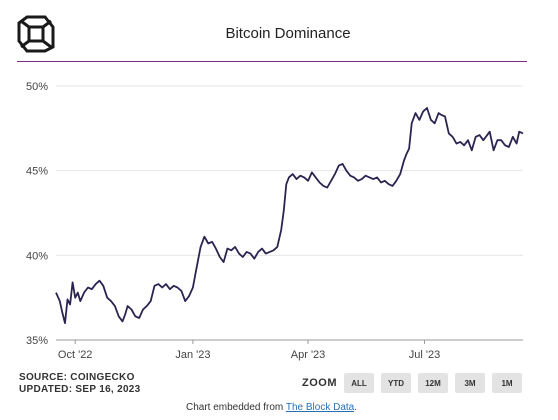  What do you see at coordinates (235, 407) in the screenshot?
I see `embed-prefix: Chart embedded from` at bounding box center [235, 407].